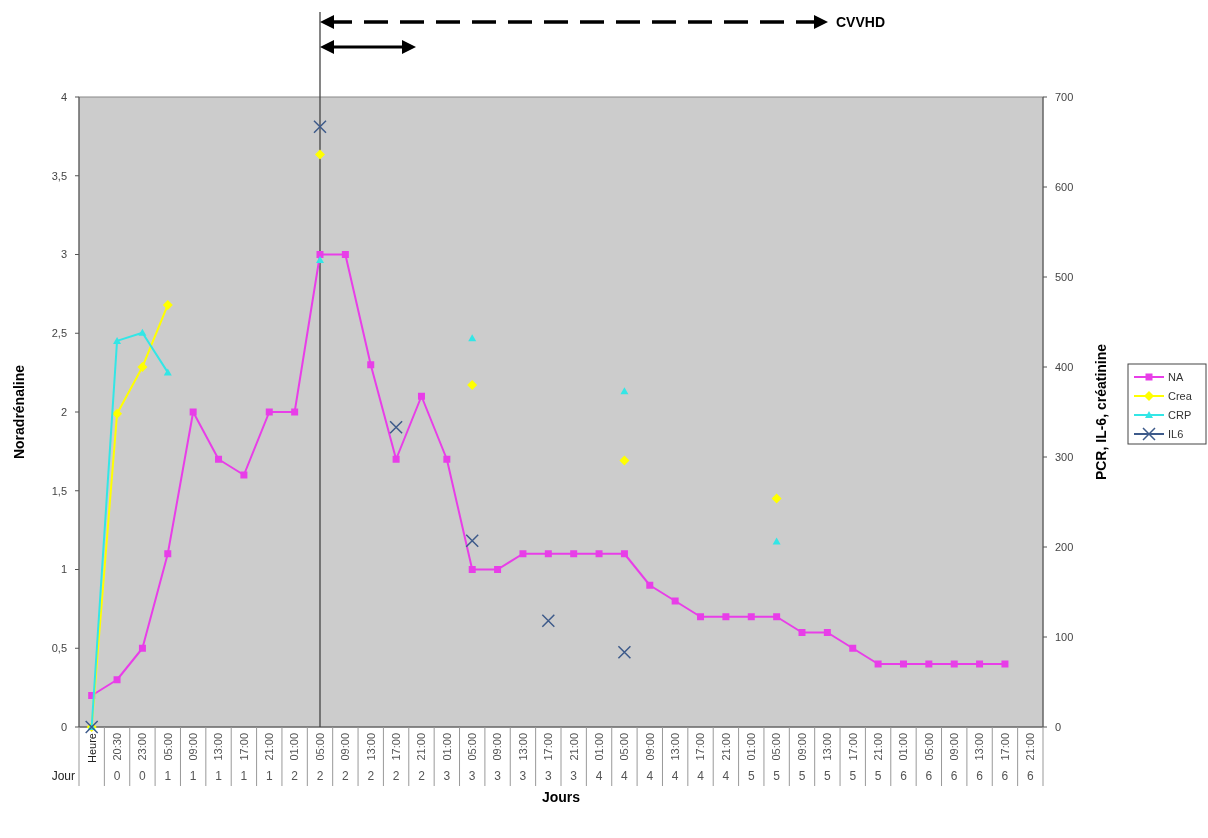 The width and height of the screenshot is (1208, 838). Describe the element at coordinates (1064, 456) in the screenshot. I see `y2-tick-label: 300` at that location.